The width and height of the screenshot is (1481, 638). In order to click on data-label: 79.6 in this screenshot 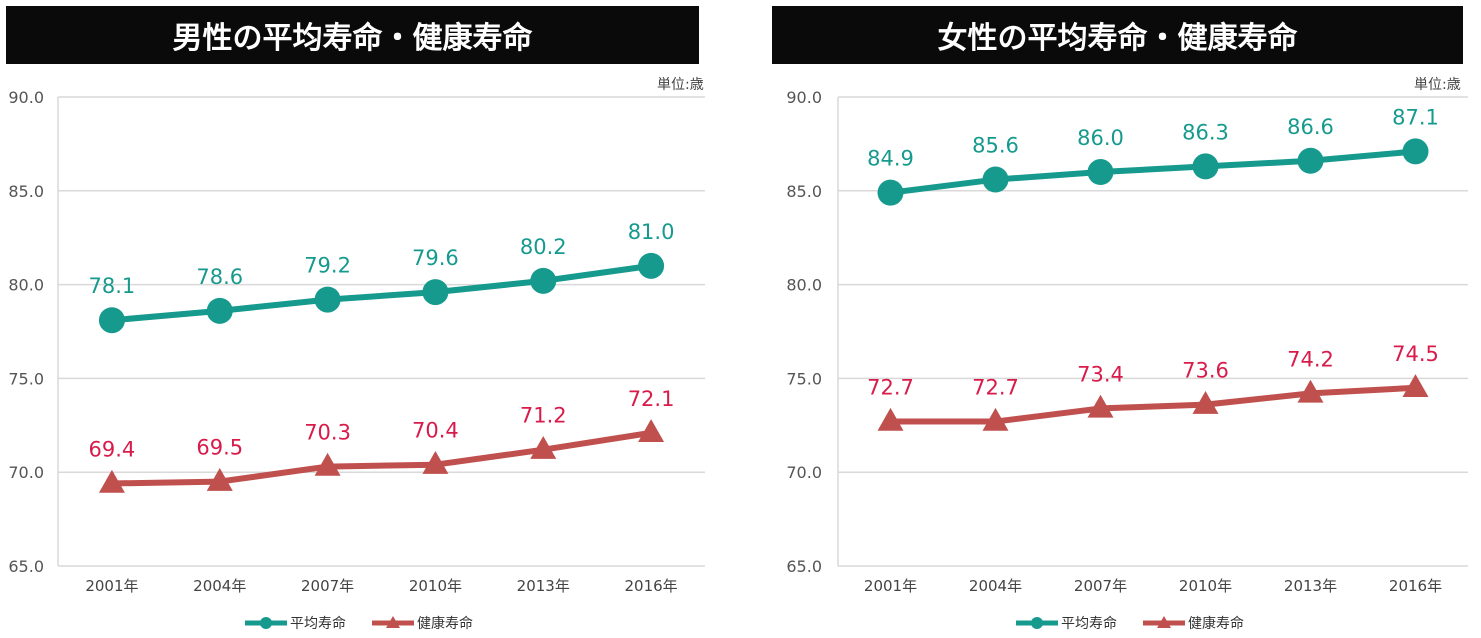, I will do `click(435, 258)`.